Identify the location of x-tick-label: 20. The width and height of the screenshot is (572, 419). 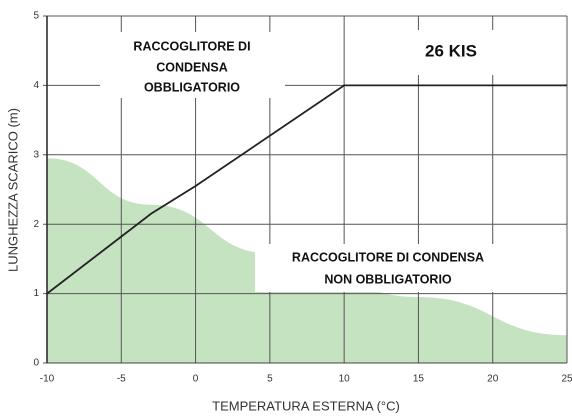
(493, 379).